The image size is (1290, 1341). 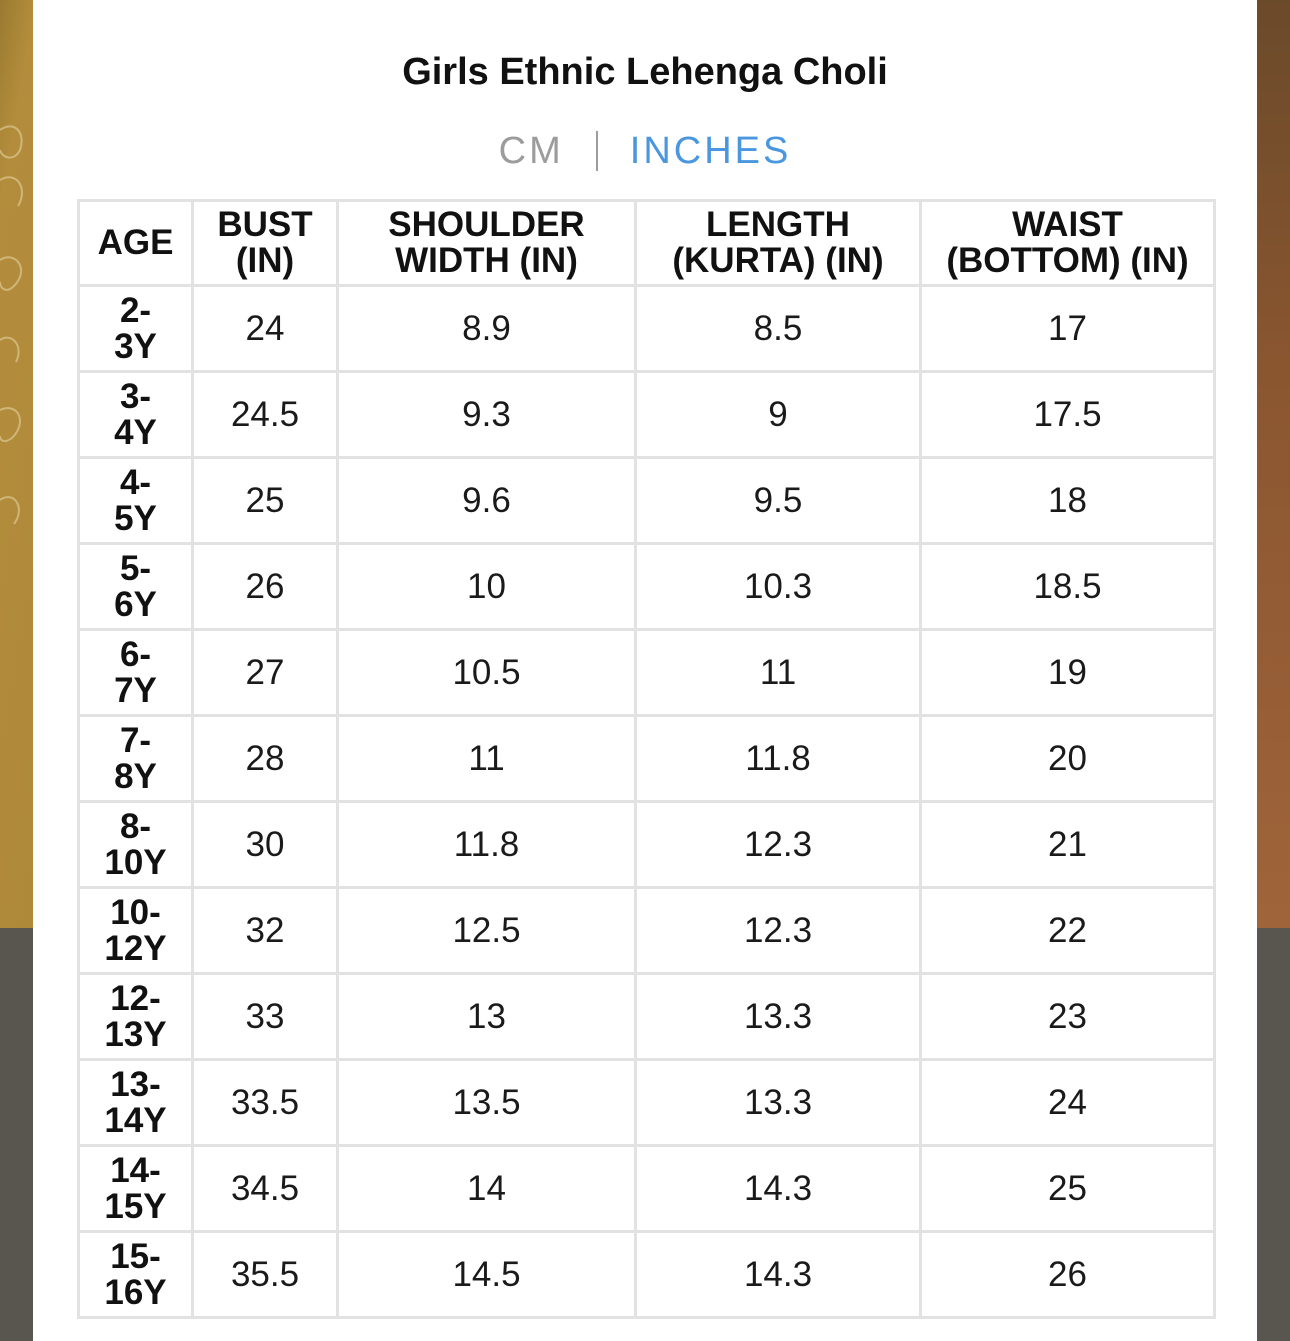 What do you see at coordinates (486, 1274) in the screenshot?
I see `shoulder-width-cell: 14.5` at bounding box center [486, 1274].